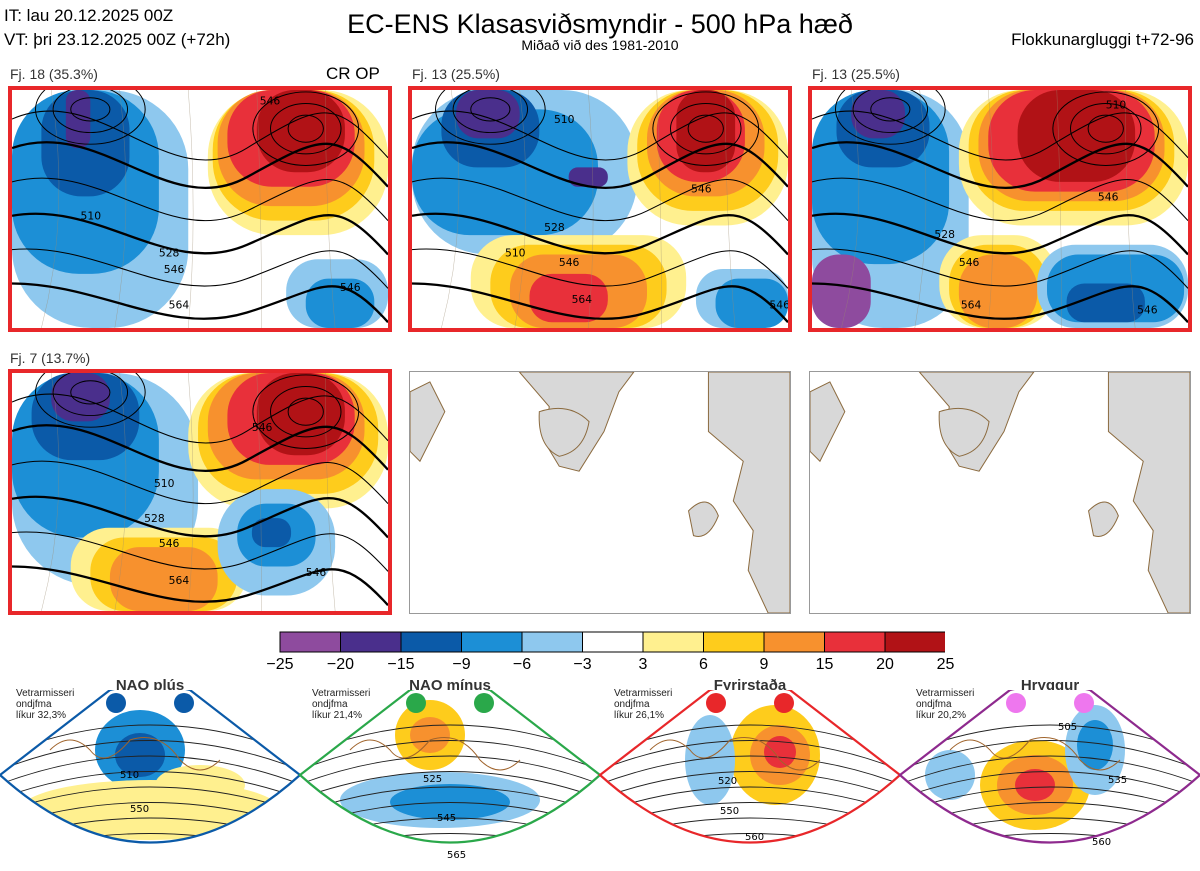  Describe the element at coordinates (945, 704) in the screenshot. I see `regime-note-4: Vetrarmisseri ondjfma líkur 20,2%` at that location.